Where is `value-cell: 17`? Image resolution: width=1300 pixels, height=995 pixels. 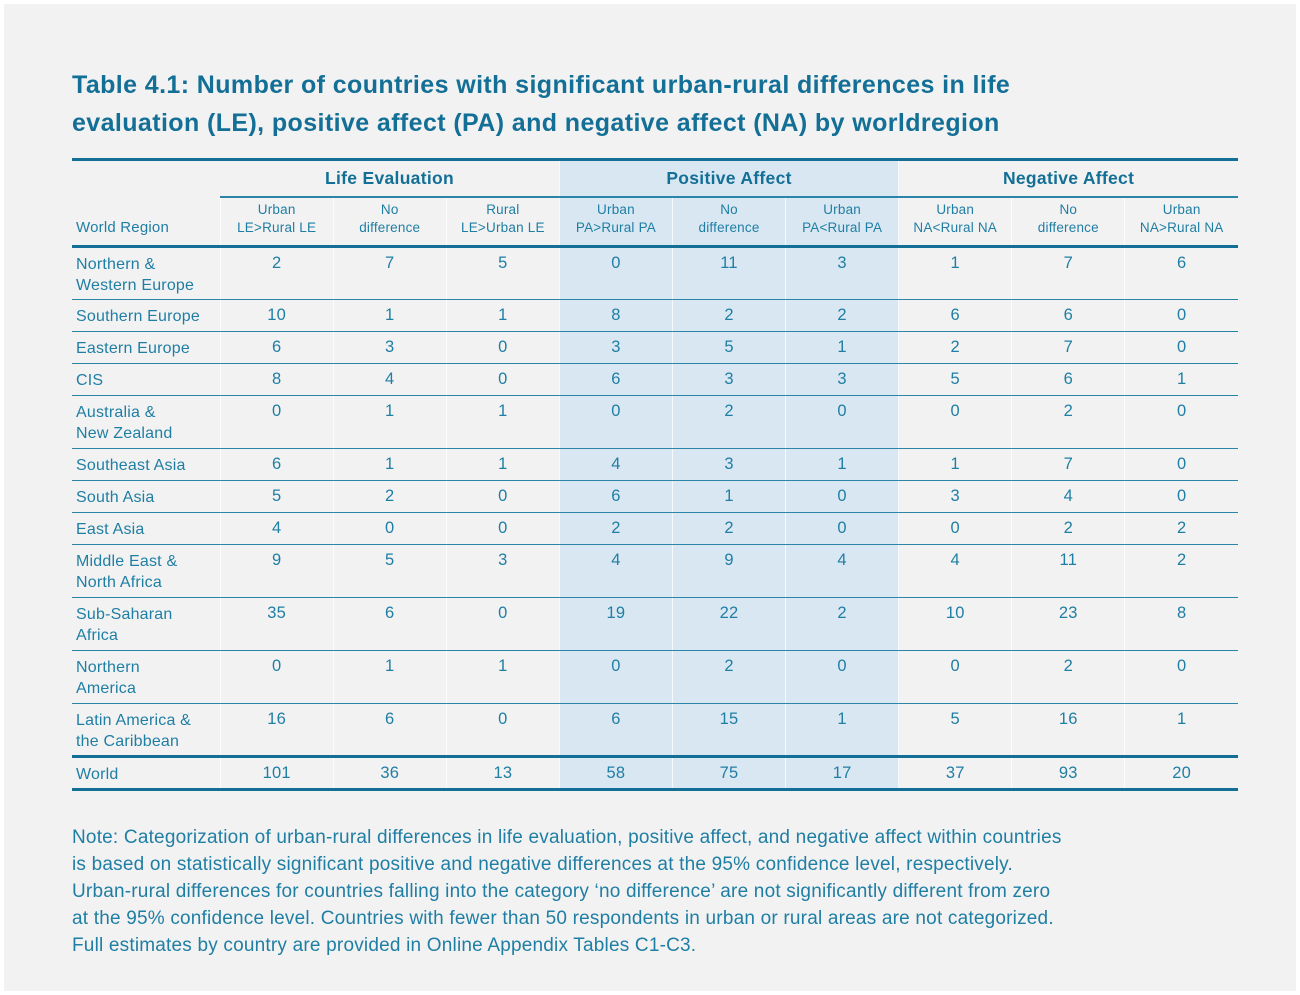 value-cell: 17 is located at coordinates (842, 773).